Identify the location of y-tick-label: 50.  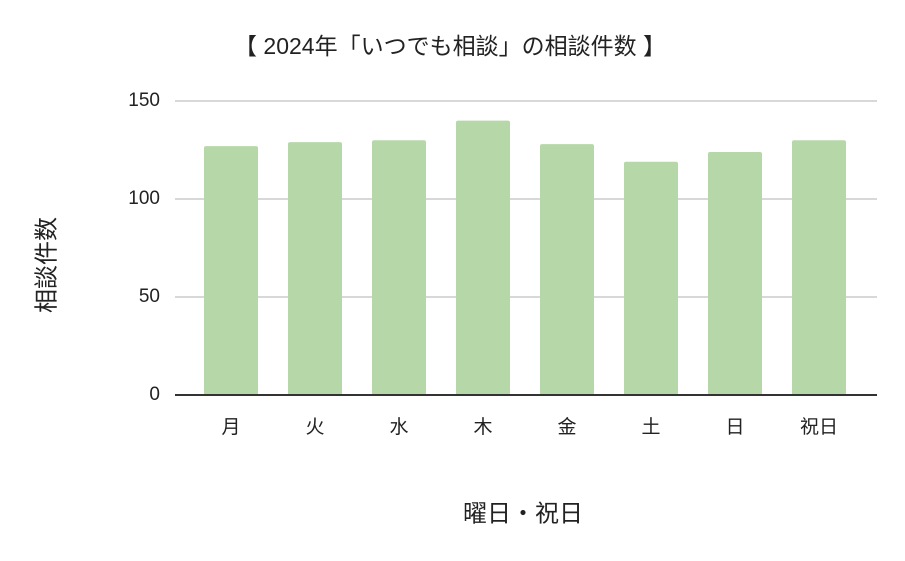
(149, 296).